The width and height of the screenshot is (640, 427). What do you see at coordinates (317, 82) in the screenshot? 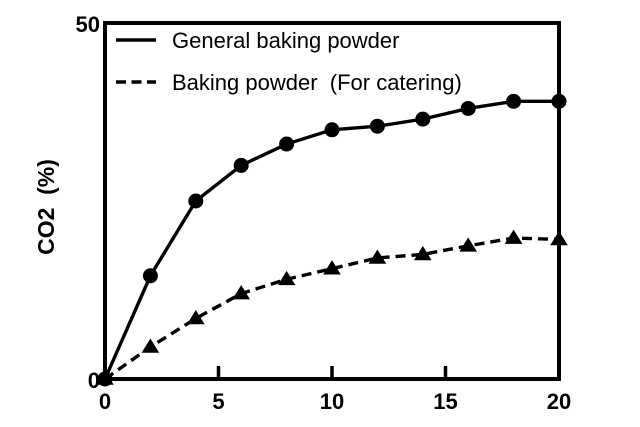
I see `legend-label-2: Baking powder (For catering)` at bounding box center [317, 82].